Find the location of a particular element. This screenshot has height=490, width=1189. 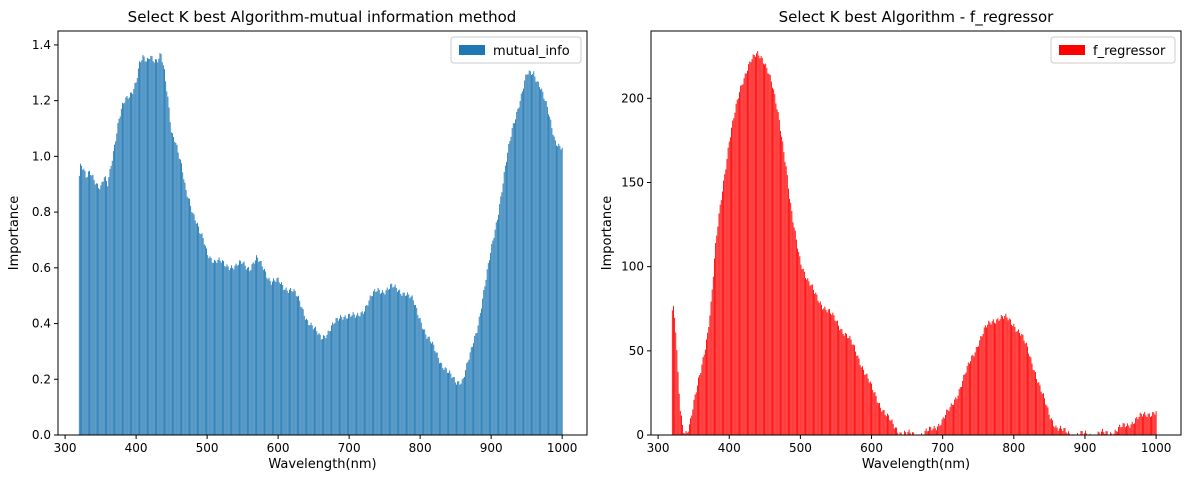

x-tick-label: 1000 is located at coordinates (1156, 448).